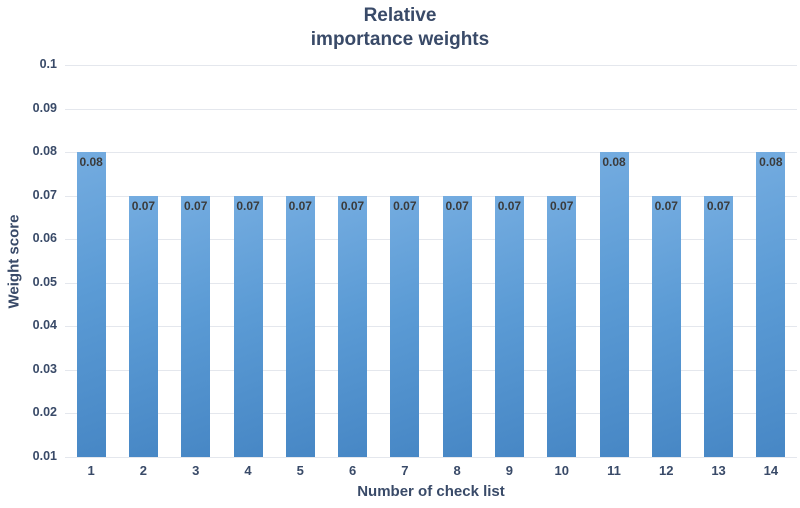 The height and width of the screenshot is (508, 800). I want to click on x-tick-label: 4, so click(248, 470).